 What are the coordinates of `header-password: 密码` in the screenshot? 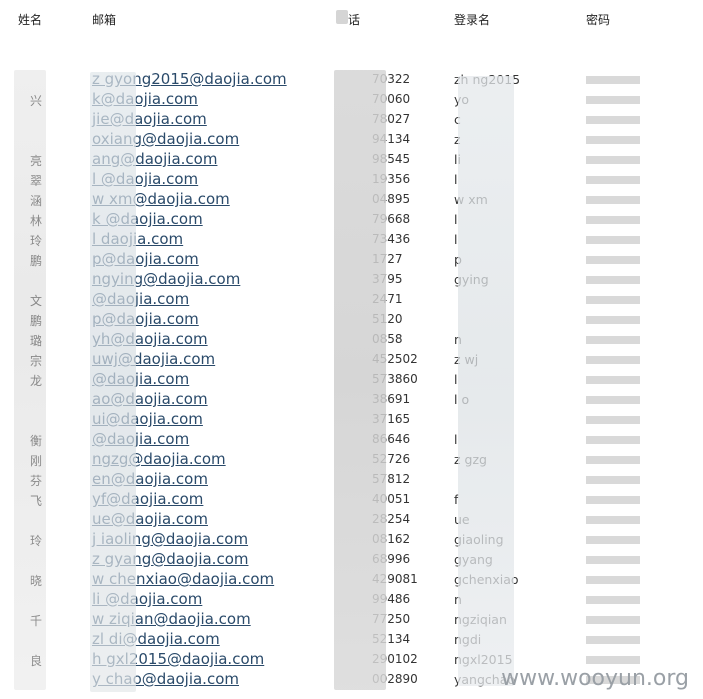 It's located at (598, 20).